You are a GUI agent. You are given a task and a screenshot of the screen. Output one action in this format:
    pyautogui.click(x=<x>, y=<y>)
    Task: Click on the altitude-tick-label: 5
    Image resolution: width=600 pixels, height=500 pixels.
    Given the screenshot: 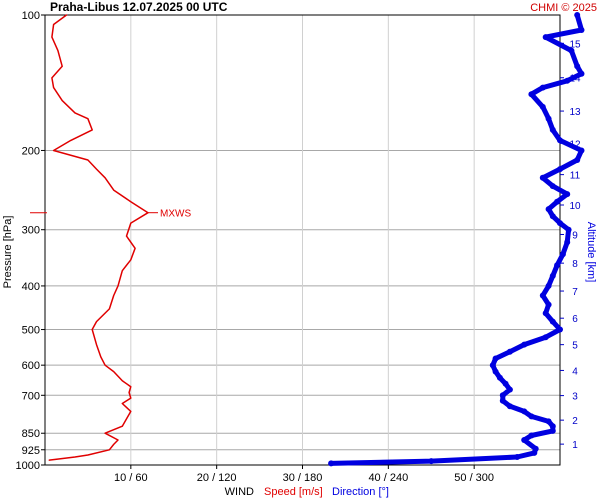 What is the action you would take?
    pyautogui.click(x=575, y=346)
    